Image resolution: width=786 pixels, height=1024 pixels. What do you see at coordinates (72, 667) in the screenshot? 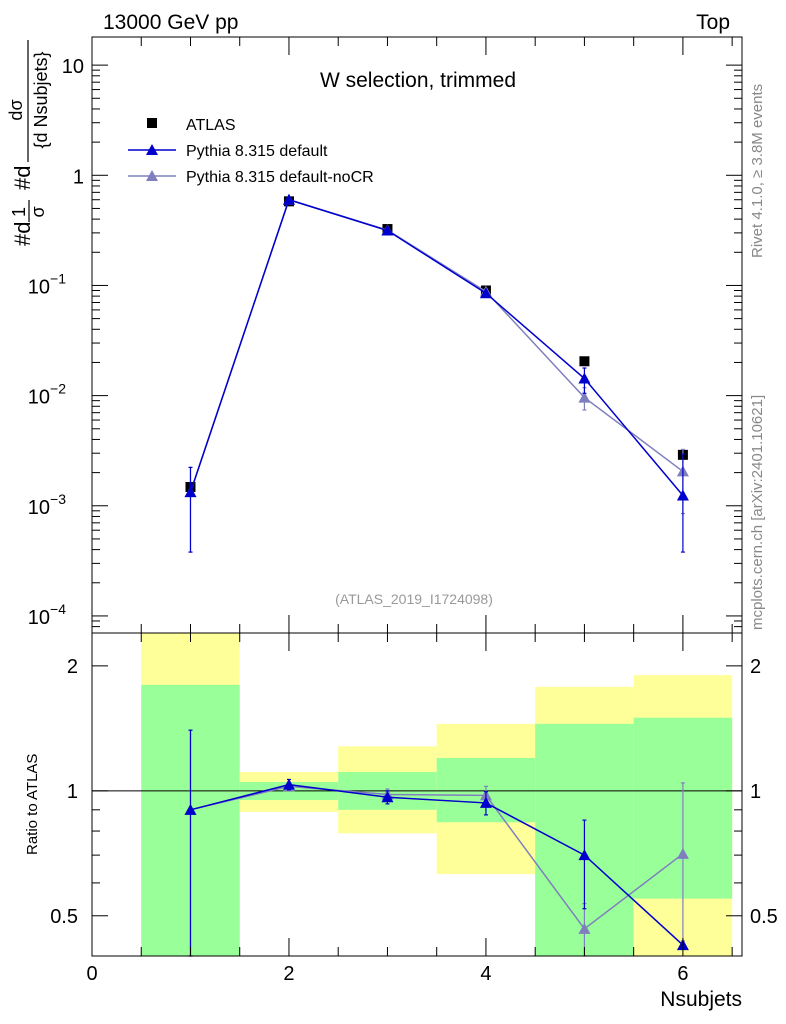
I see `ratio-ytick-label-3: 2` at bounding box center [72, 667].